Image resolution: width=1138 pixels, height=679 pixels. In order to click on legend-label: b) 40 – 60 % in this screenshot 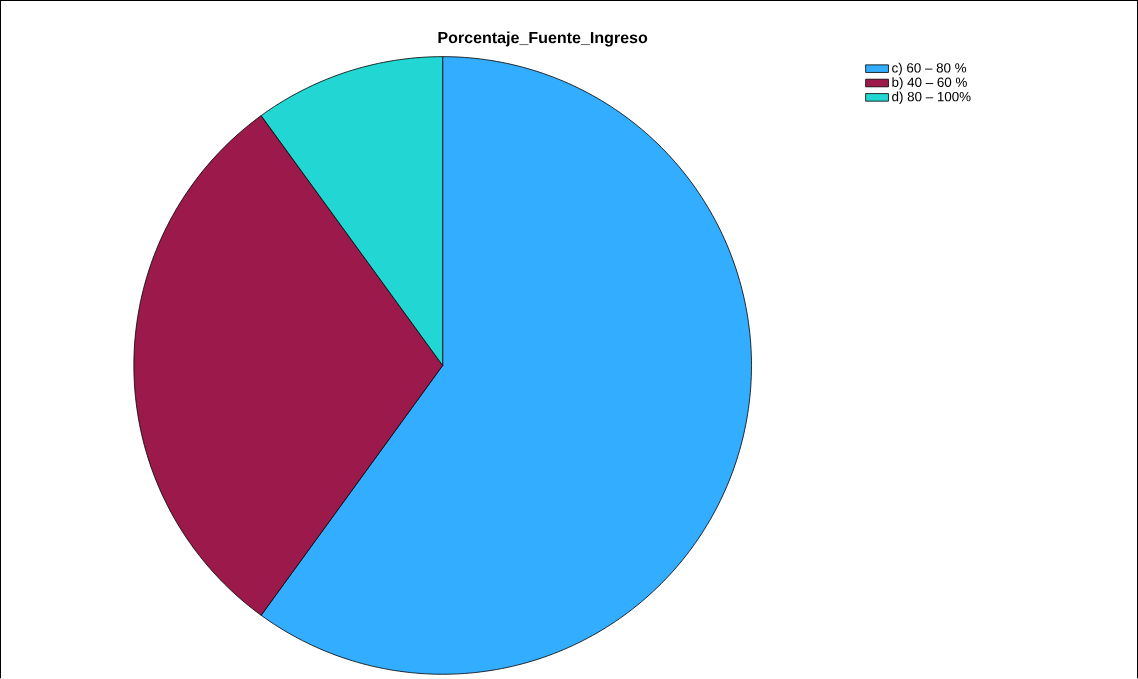, I will do `click(929, 83)`.